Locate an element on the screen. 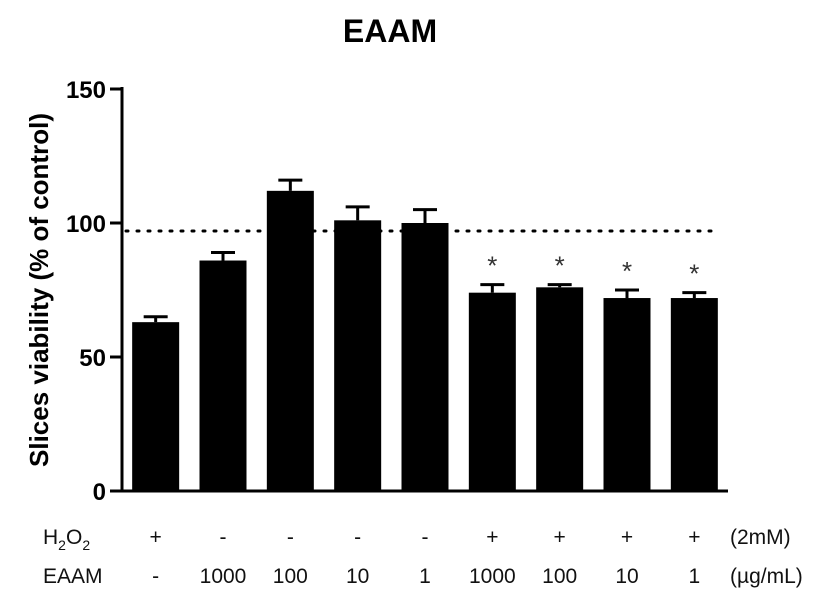 The image size is (830, 594). y-tick-label: 50 is located at coordinates (92, 358).